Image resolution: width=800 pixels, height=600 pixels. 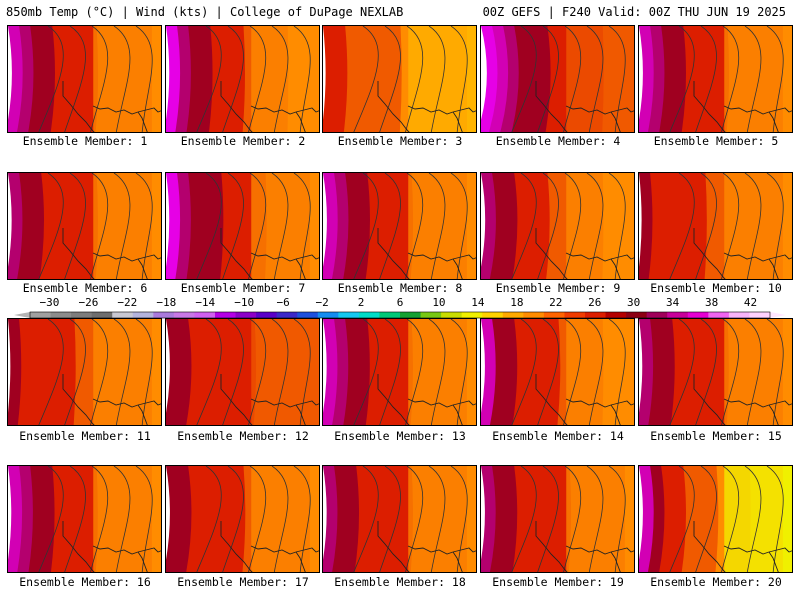 What do you see at coordinates (716, 288) in the screenshot?
I see `ensemble-member-label: Ensemble Member: 10` at bounding box center [716, 288].